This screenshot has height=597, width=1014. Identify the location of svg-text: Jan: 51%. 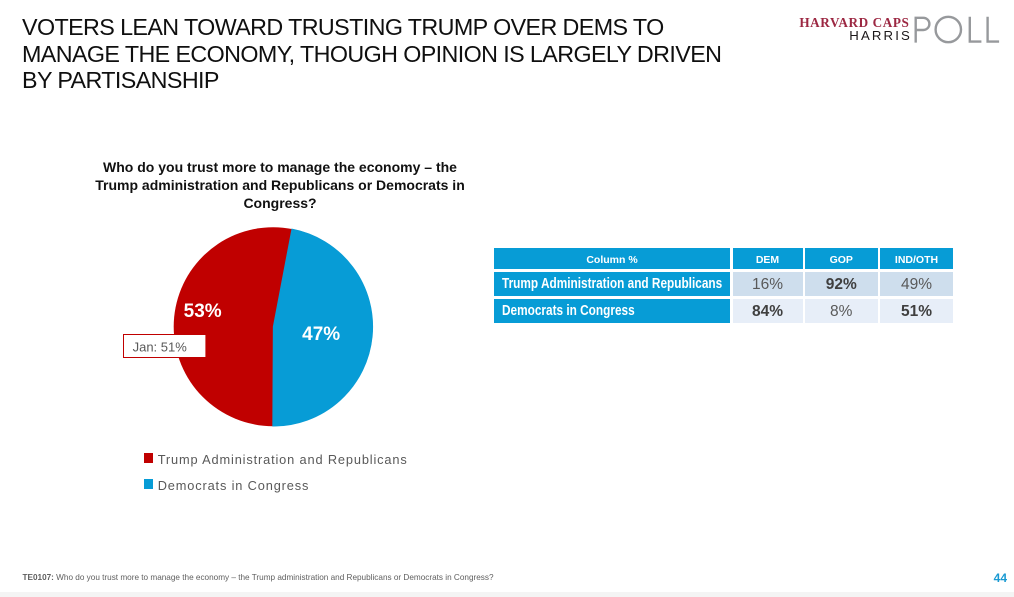
(160, 346).